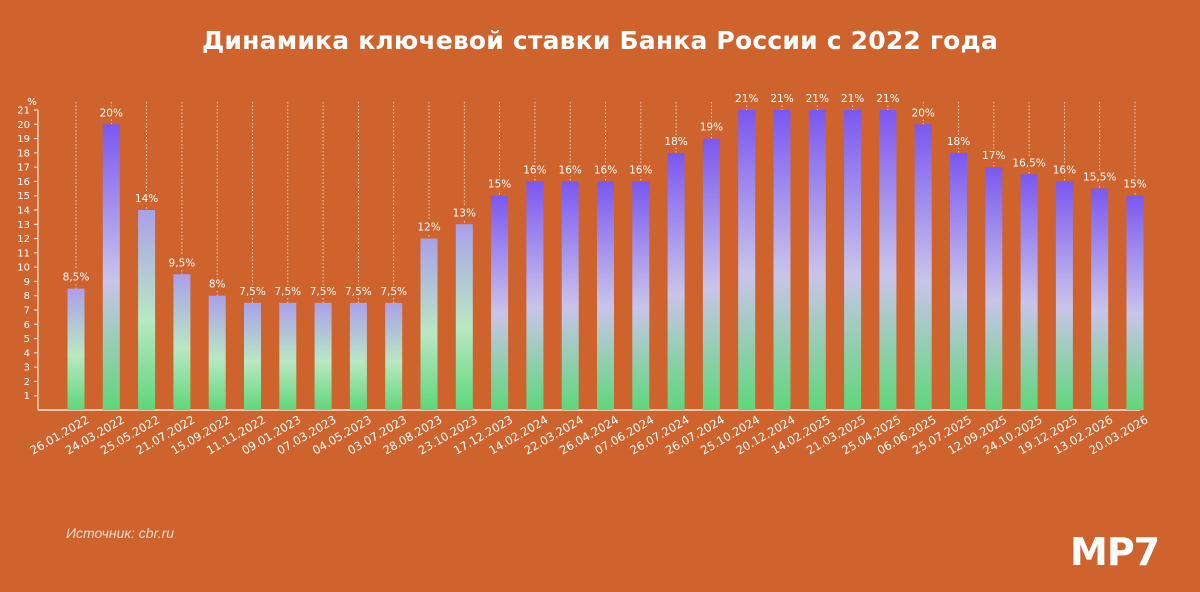 The height and width of the screenshot is (592, 1200). What do you see at coordinates (23, 196) in the screenshot?
I see `y-tick-label: 15` at bounding box center [23, 196].